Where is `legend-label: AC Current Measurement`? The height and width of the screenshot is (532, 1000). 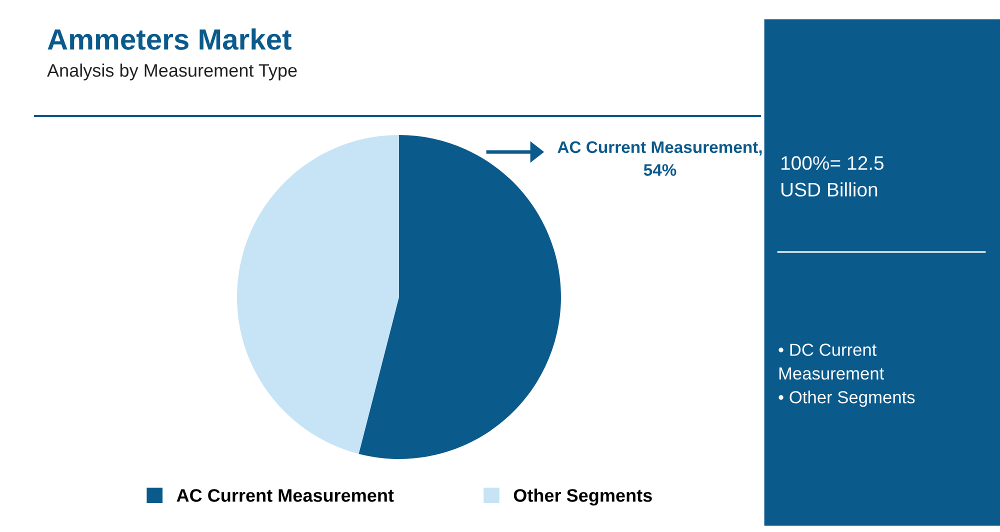 legend-label: AC Current Measurement is located at coordinates (285, 495).